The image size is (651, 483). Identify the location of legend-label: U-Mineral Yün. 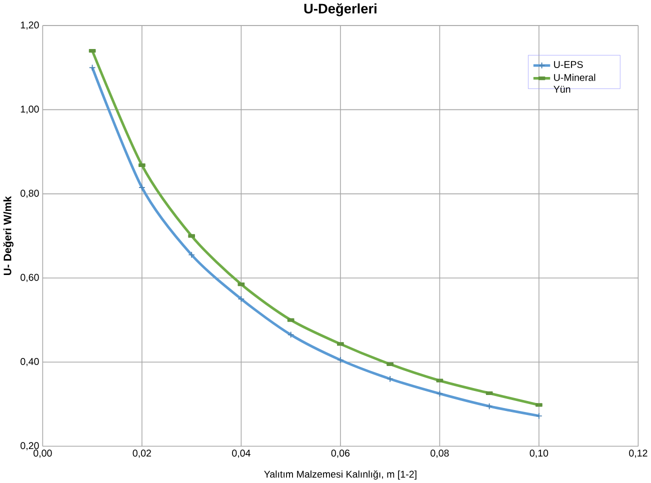
(575, 83).